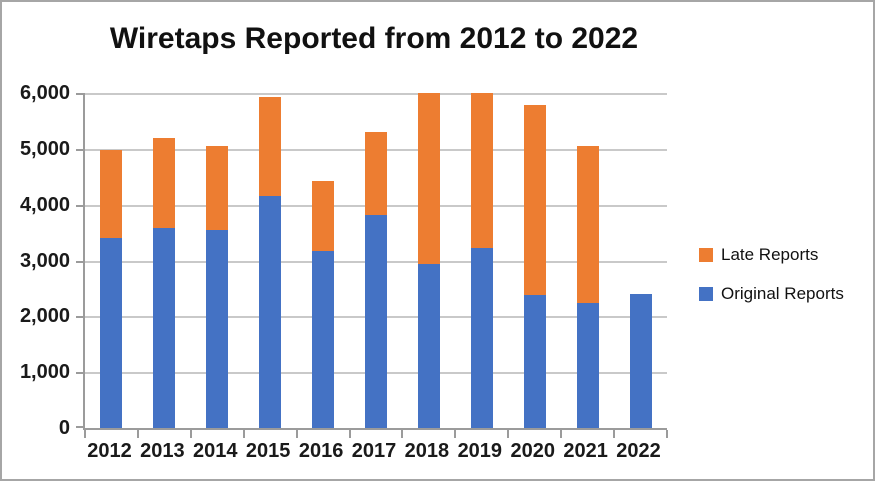 This screenshot has height=481, width=875. What do you see at coordinates (217, 188) in the screenshot?
I see `bar-2014-late-reports` at bounding box center [217, 188].